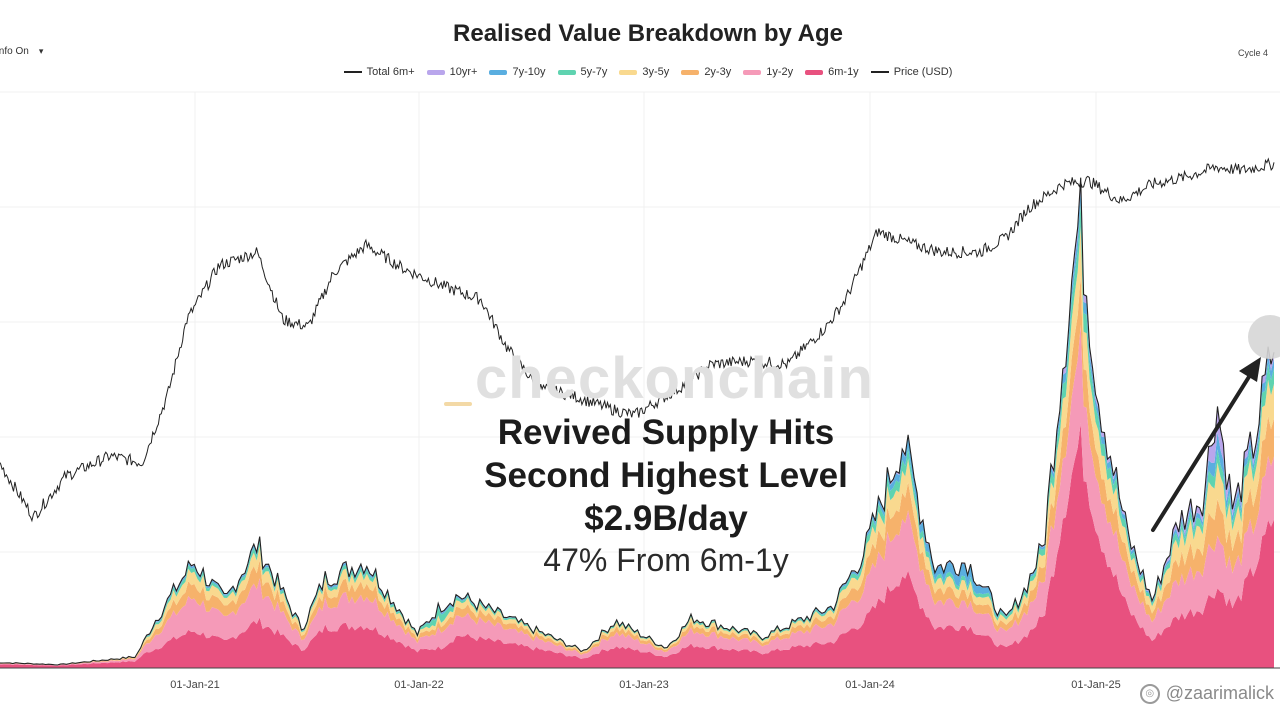 The height and width of the screenshot is (720, 1280). I want to click on legend-label: 6m-1y, so click(843, 72).